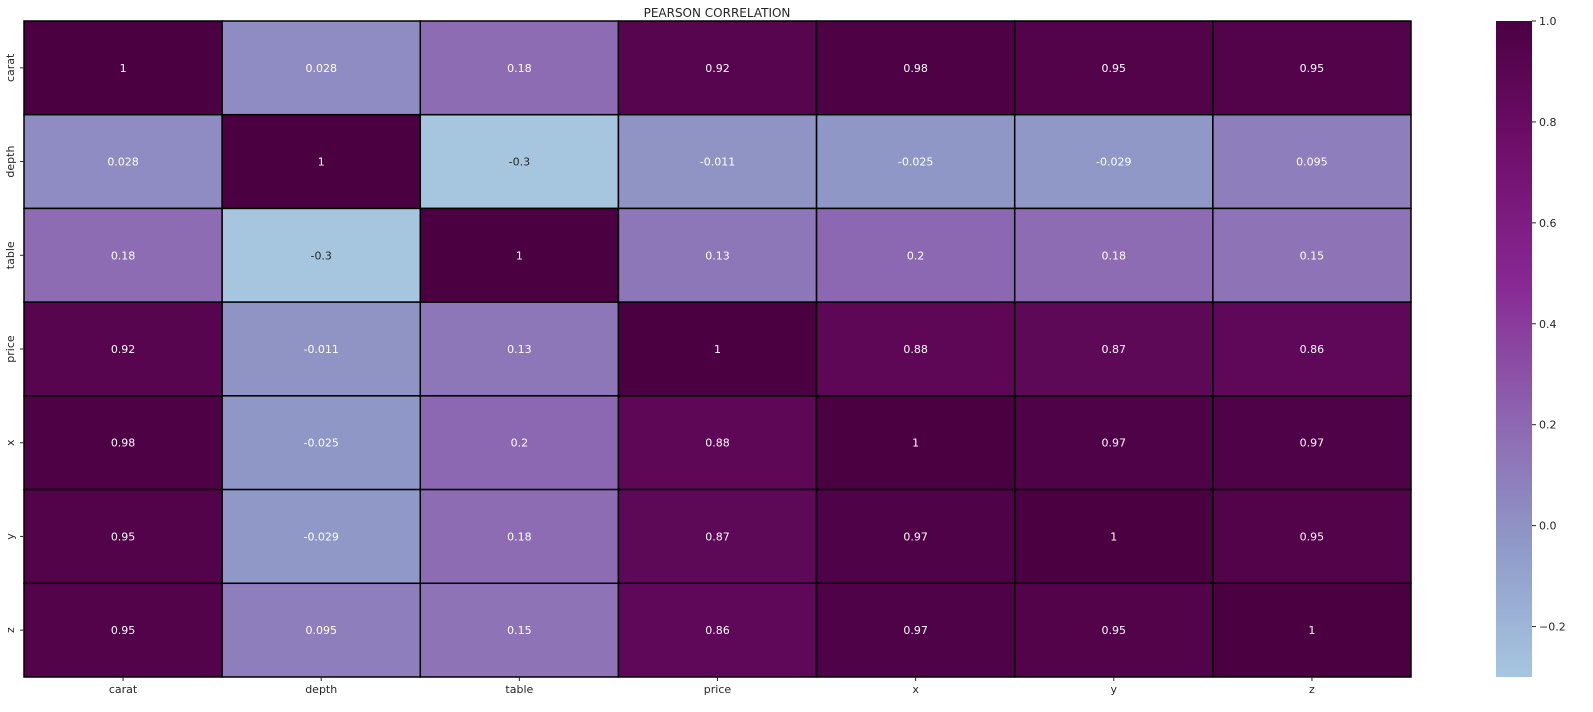  I want to click on heatmap-cell-carat-price, so click(717, 68).